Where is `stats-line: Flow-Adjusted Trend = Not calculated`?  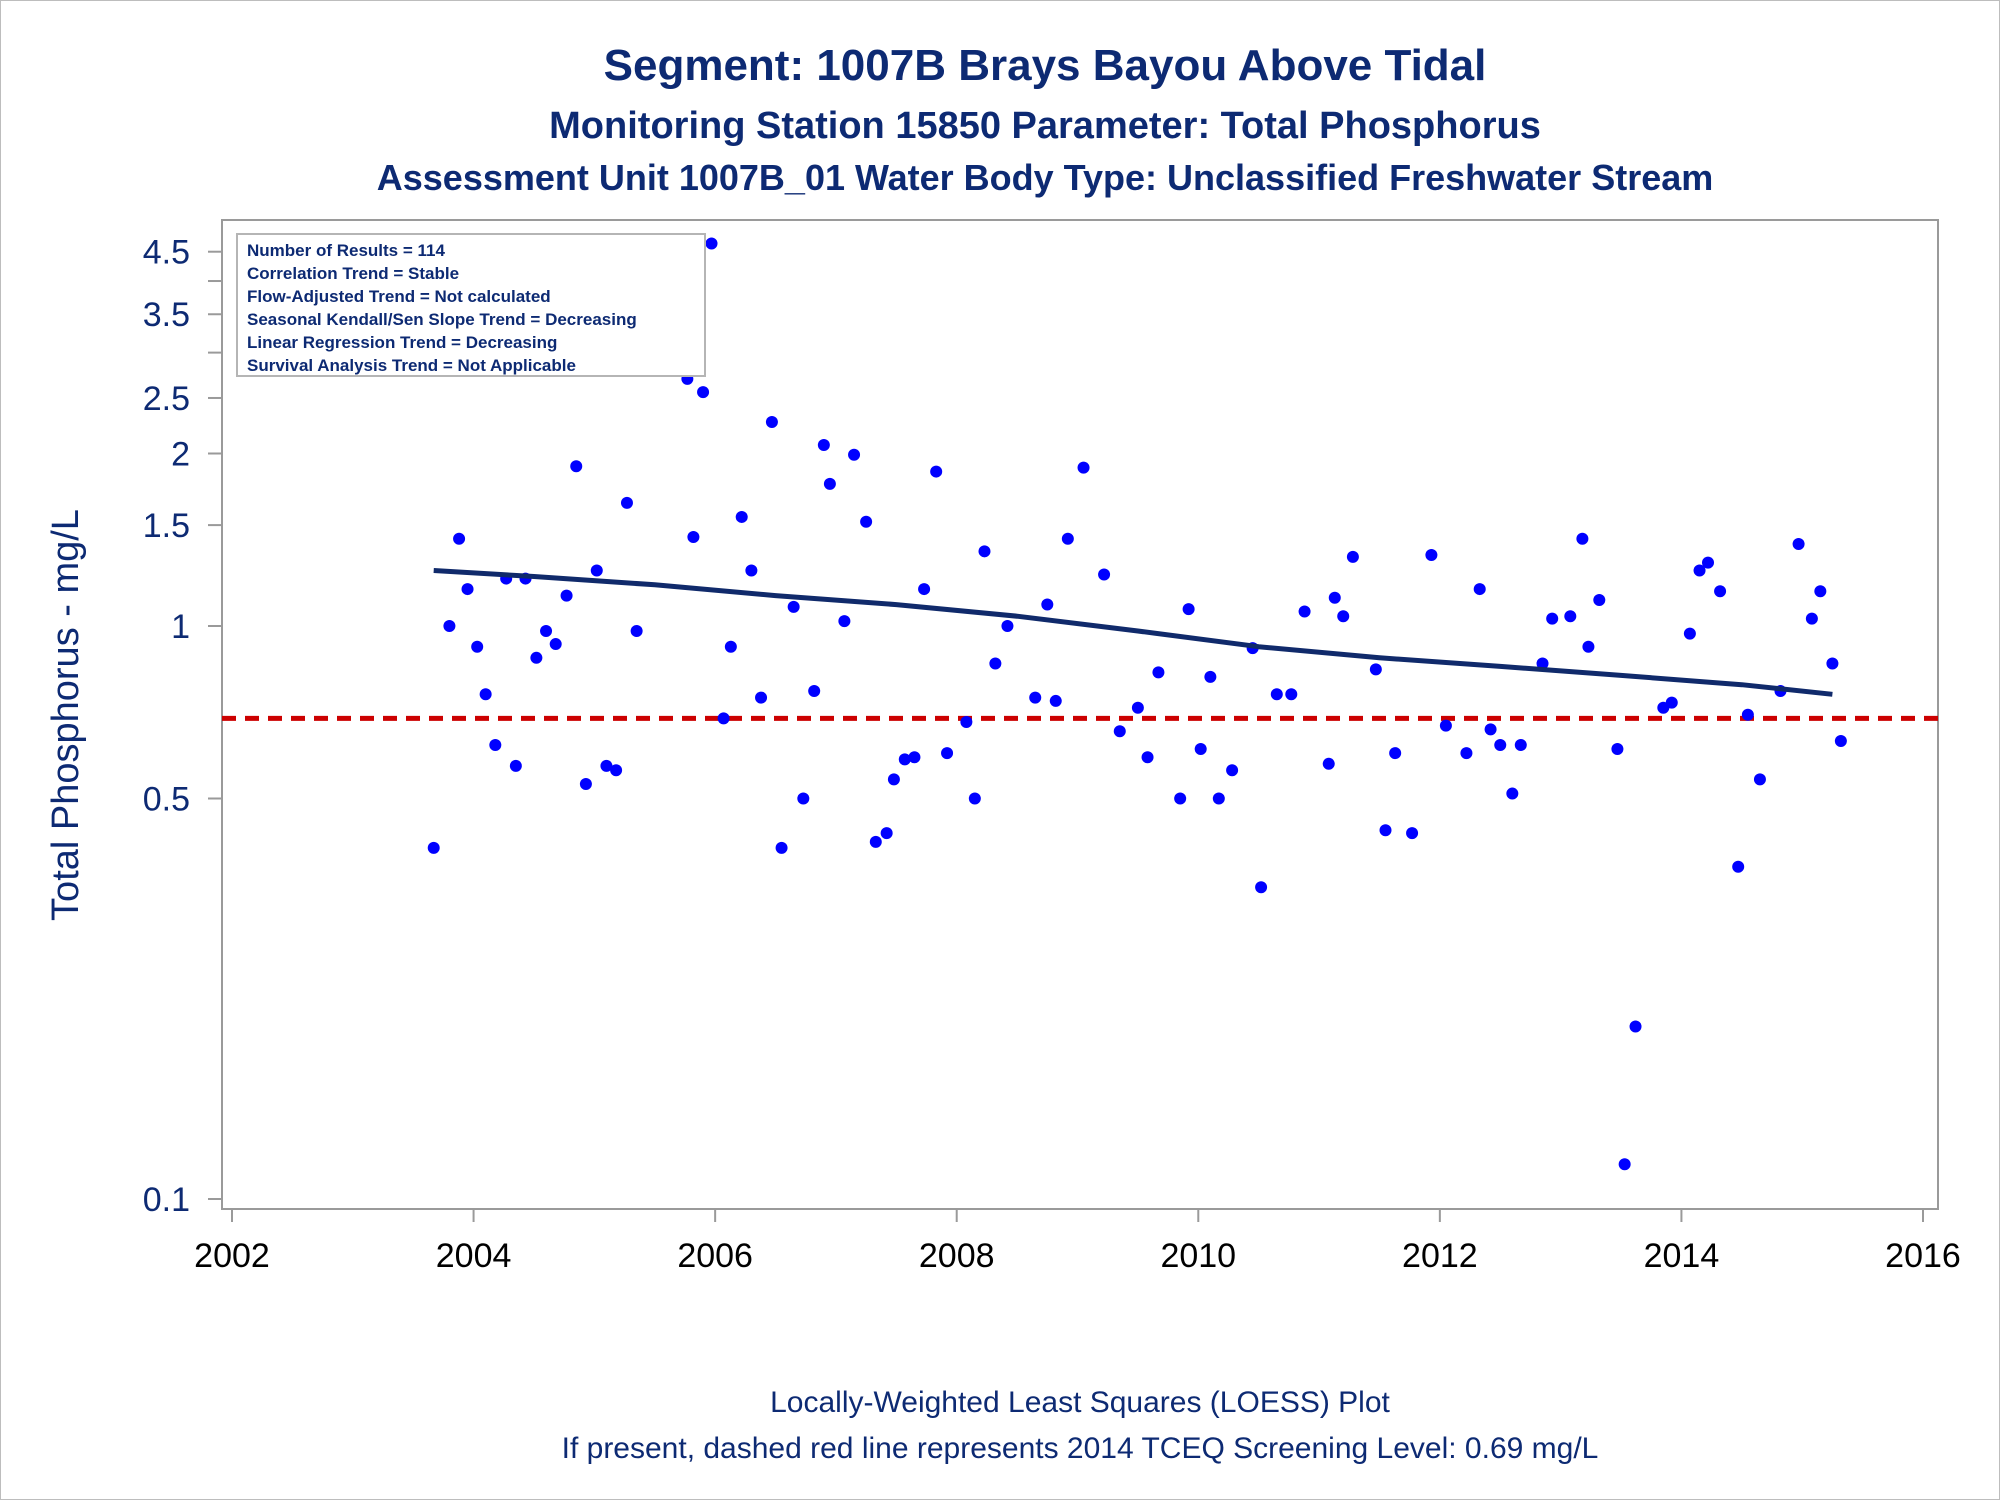 stats-line: Flow-Adjusted Trend = Not calculated is located at coordinates (399, 296).